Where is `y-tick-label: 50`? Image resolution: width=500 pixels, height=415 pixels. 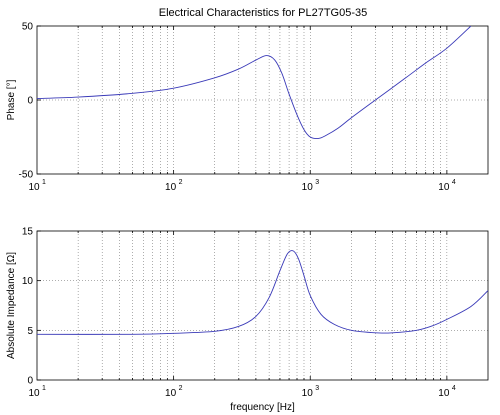
y-tick-label: 50 is located at coordinates (28, 27).